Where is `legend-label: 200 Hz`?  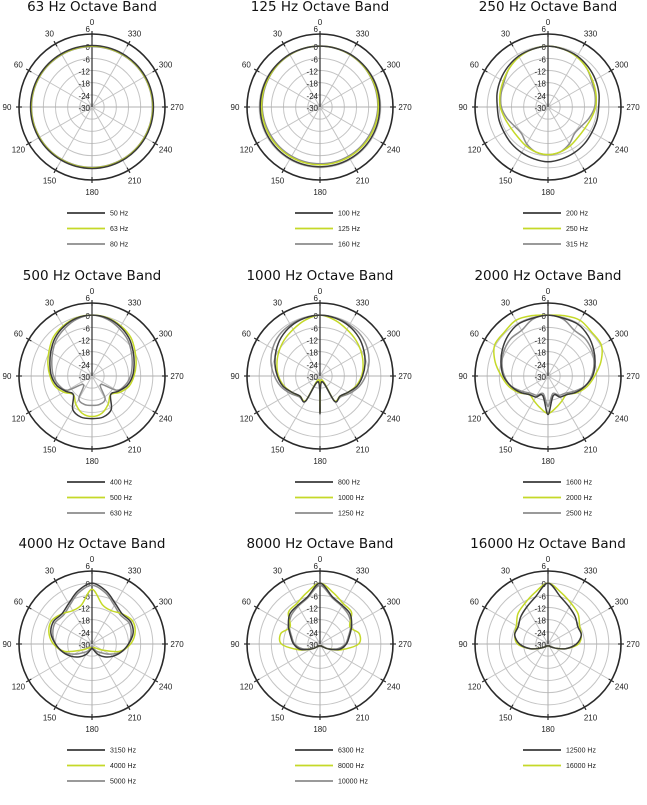
legend-label: 200 Hz is located at coordinates (577, 214).